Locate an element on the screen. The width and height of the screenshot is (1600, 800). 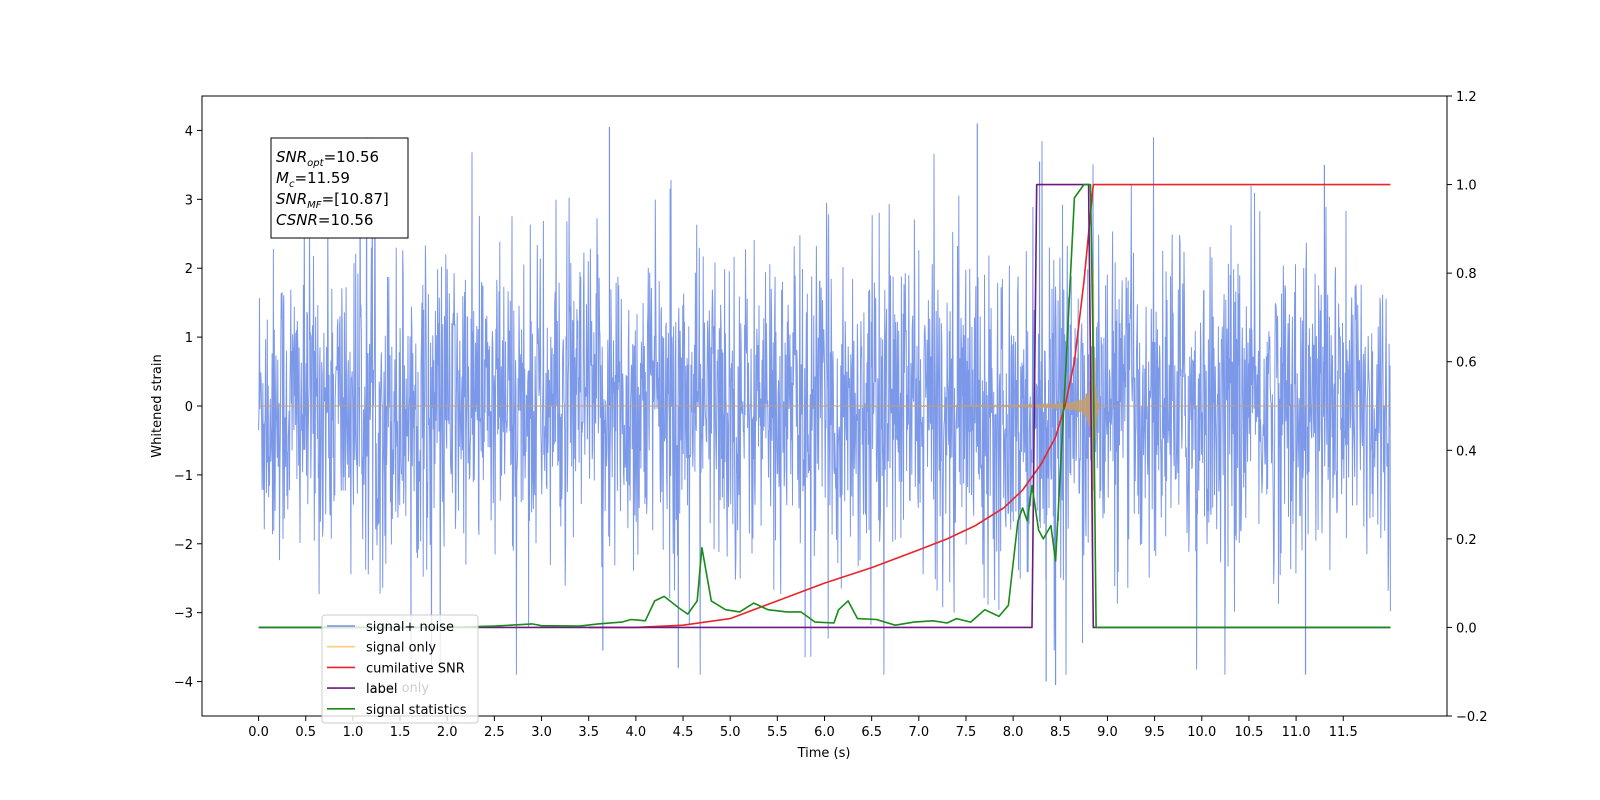
annotation-line: CSNR=10.56 is located at coordinates (324, 220).